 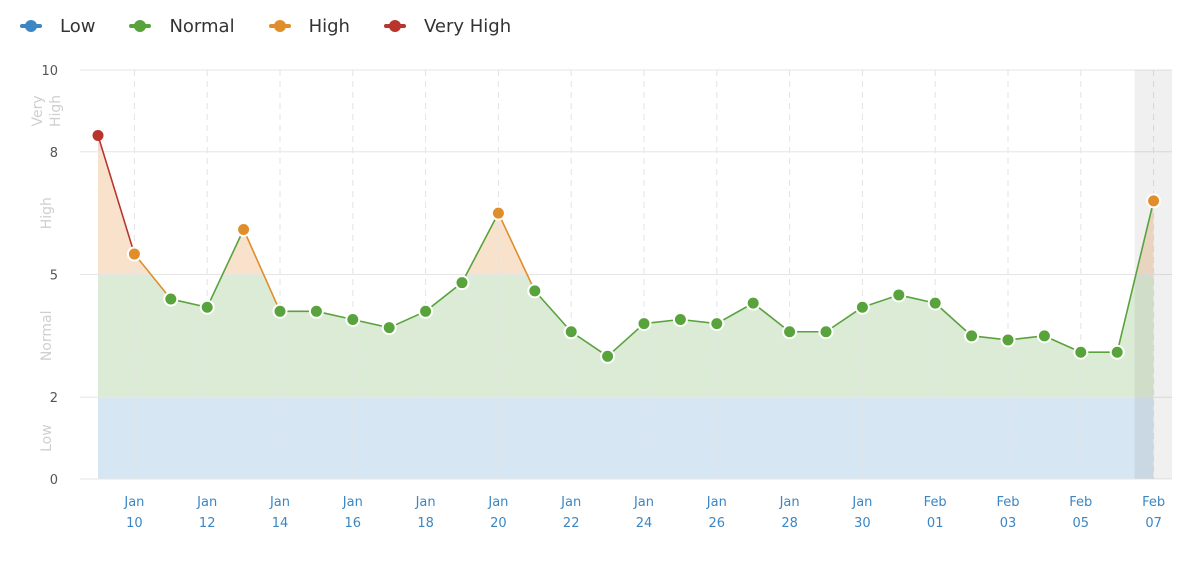 What do you see at coordinates (54, 153) in the screenshot?
I see `y-tick-label: 8` at bounding box center [54, 153].